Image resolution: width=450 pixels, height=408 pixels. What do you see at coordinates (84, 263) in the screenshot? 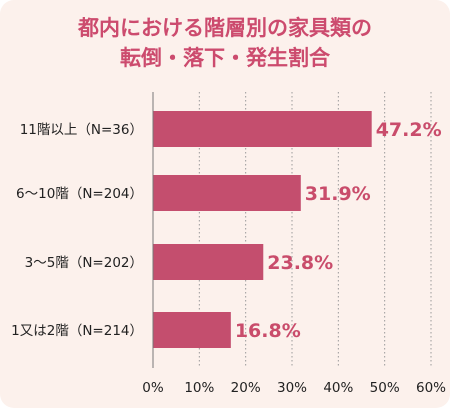
I see `category-label: 3～5階（N=202）` at bounding box center [84, 263].